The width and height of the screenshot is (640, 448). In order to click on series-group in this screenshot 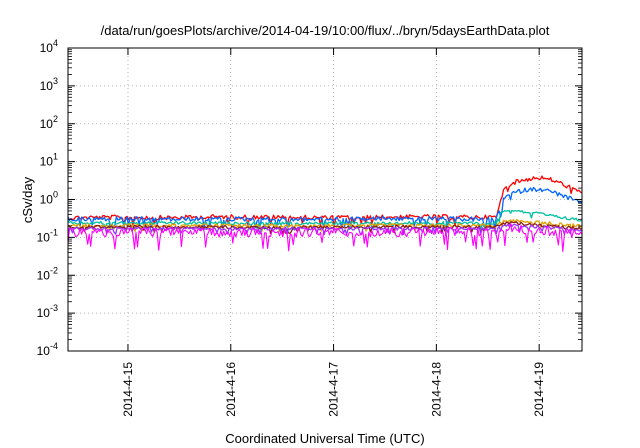, I will do `click(325, 213)`.